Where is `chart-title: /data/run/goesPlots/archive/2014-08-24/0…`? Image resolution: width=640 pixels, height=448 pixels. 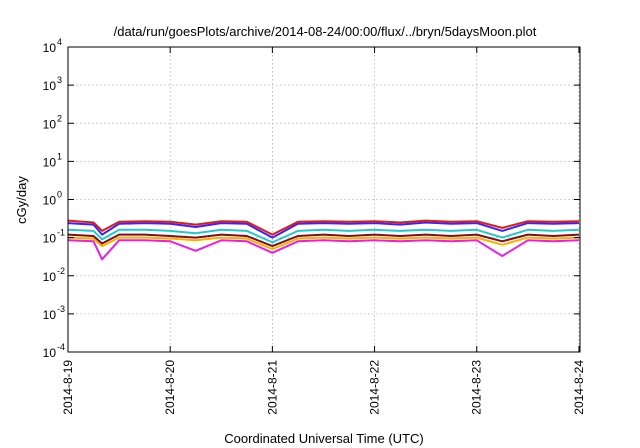
chart-title: /data/run/goesPlots/archive/2014-08-24/0… is located at coordinates (325, 31).